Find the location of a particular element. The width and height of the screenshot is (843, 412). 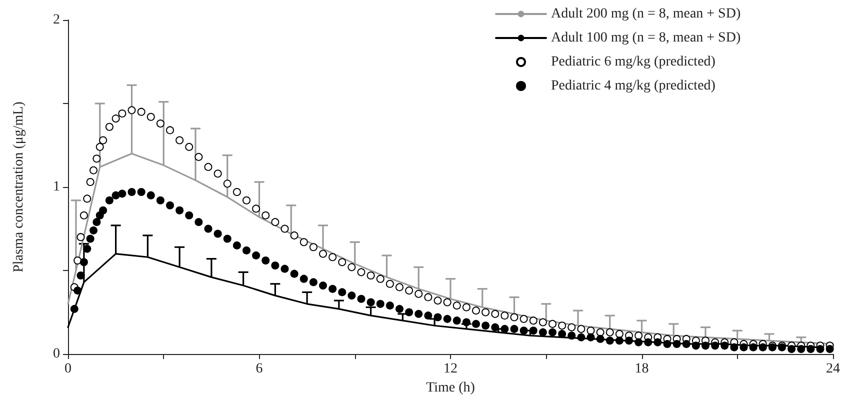

y-tick-label: 1 is located at coordinates (56, 187).